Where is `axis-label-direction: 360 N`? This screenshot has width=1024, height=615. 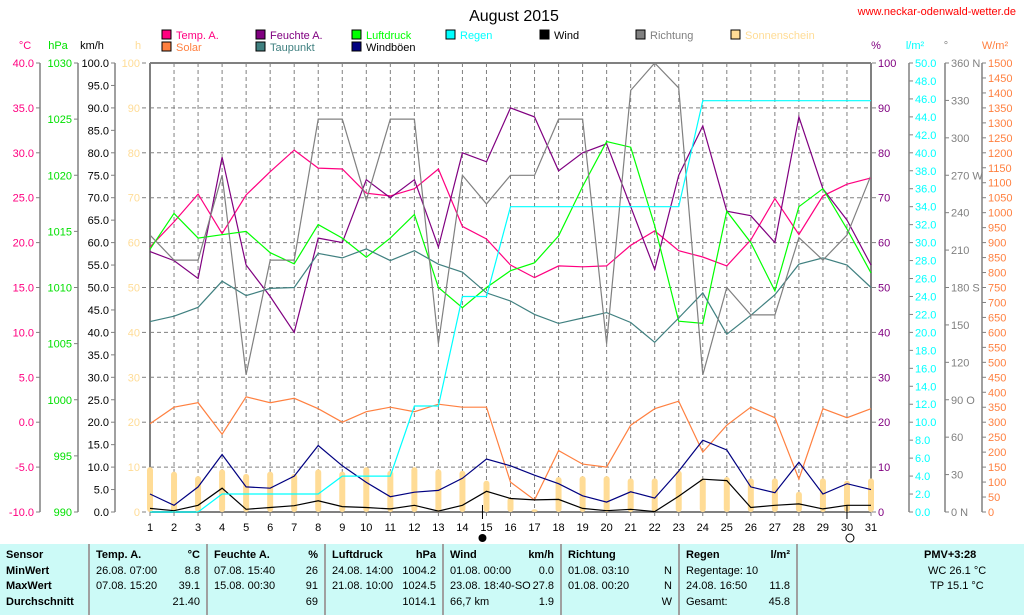 axis-label-direction: 360 N is located at coordinates (965, 64).